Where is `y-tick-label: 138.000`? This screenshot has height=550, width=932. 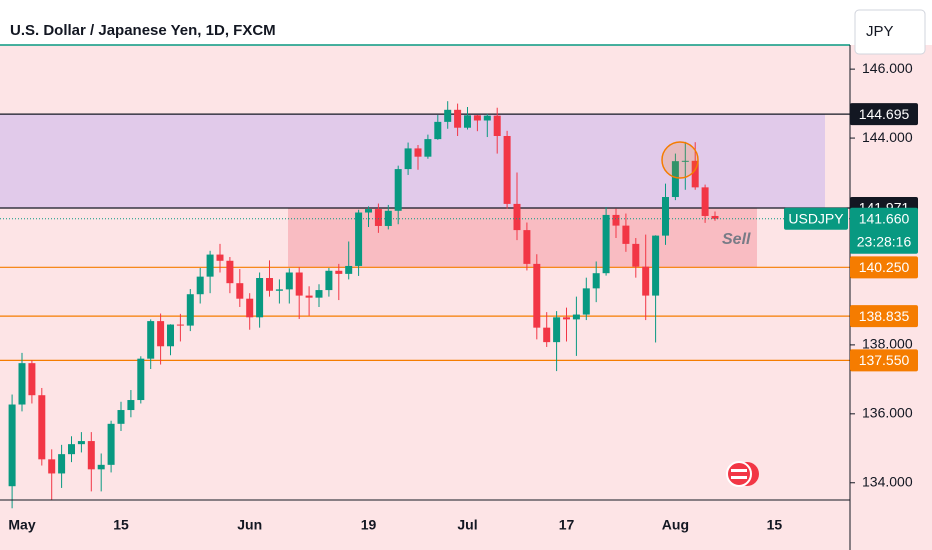
y-tick-label: 138.000 is located at coordinates (887, 344).